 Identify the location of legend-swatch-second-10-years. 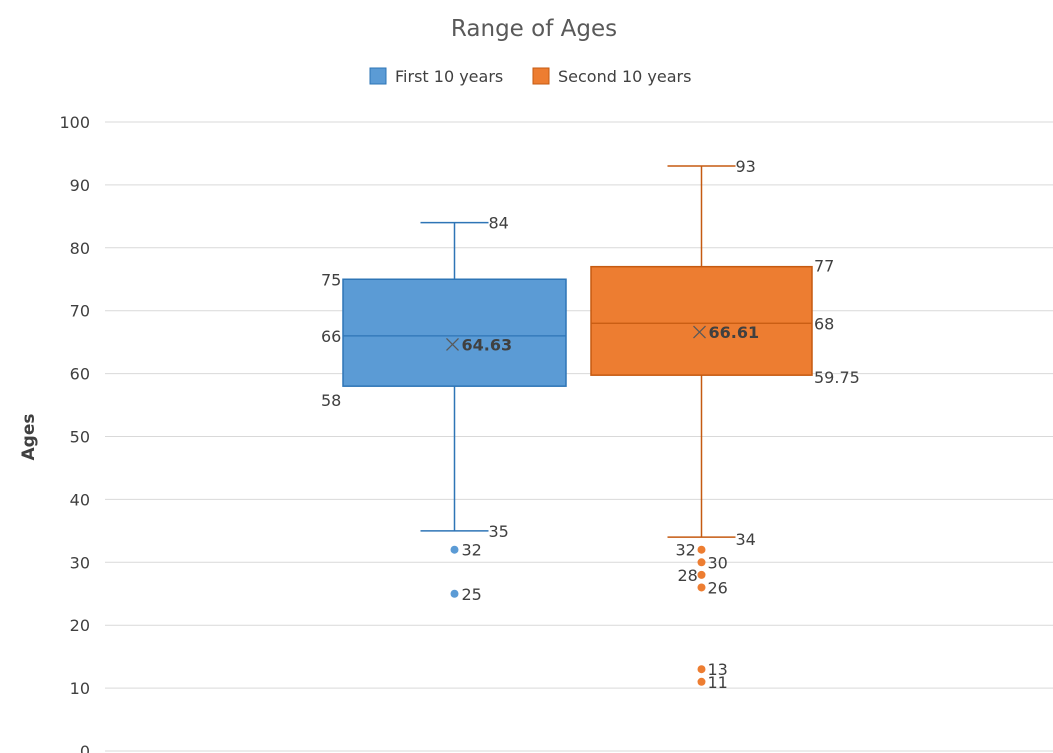
(541, 76).